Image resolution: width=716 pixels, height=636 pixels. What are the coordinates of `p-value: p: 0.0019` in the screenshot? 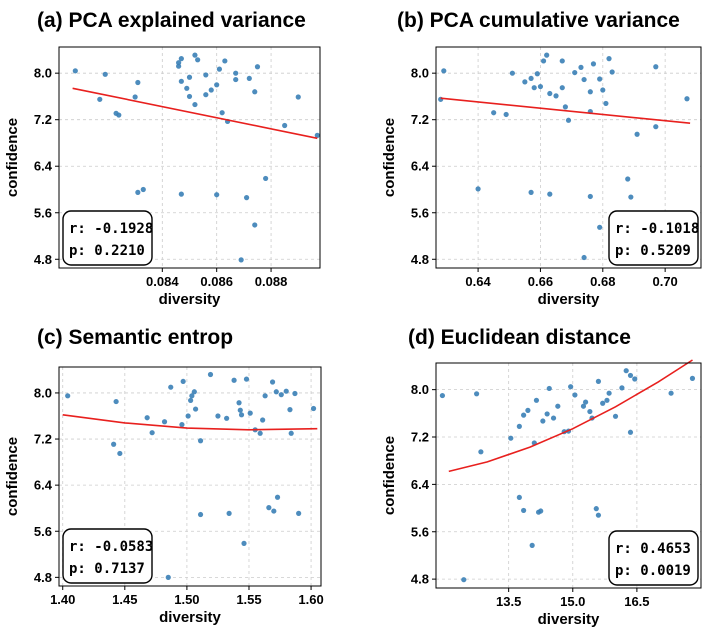 It's located at (653, 571).